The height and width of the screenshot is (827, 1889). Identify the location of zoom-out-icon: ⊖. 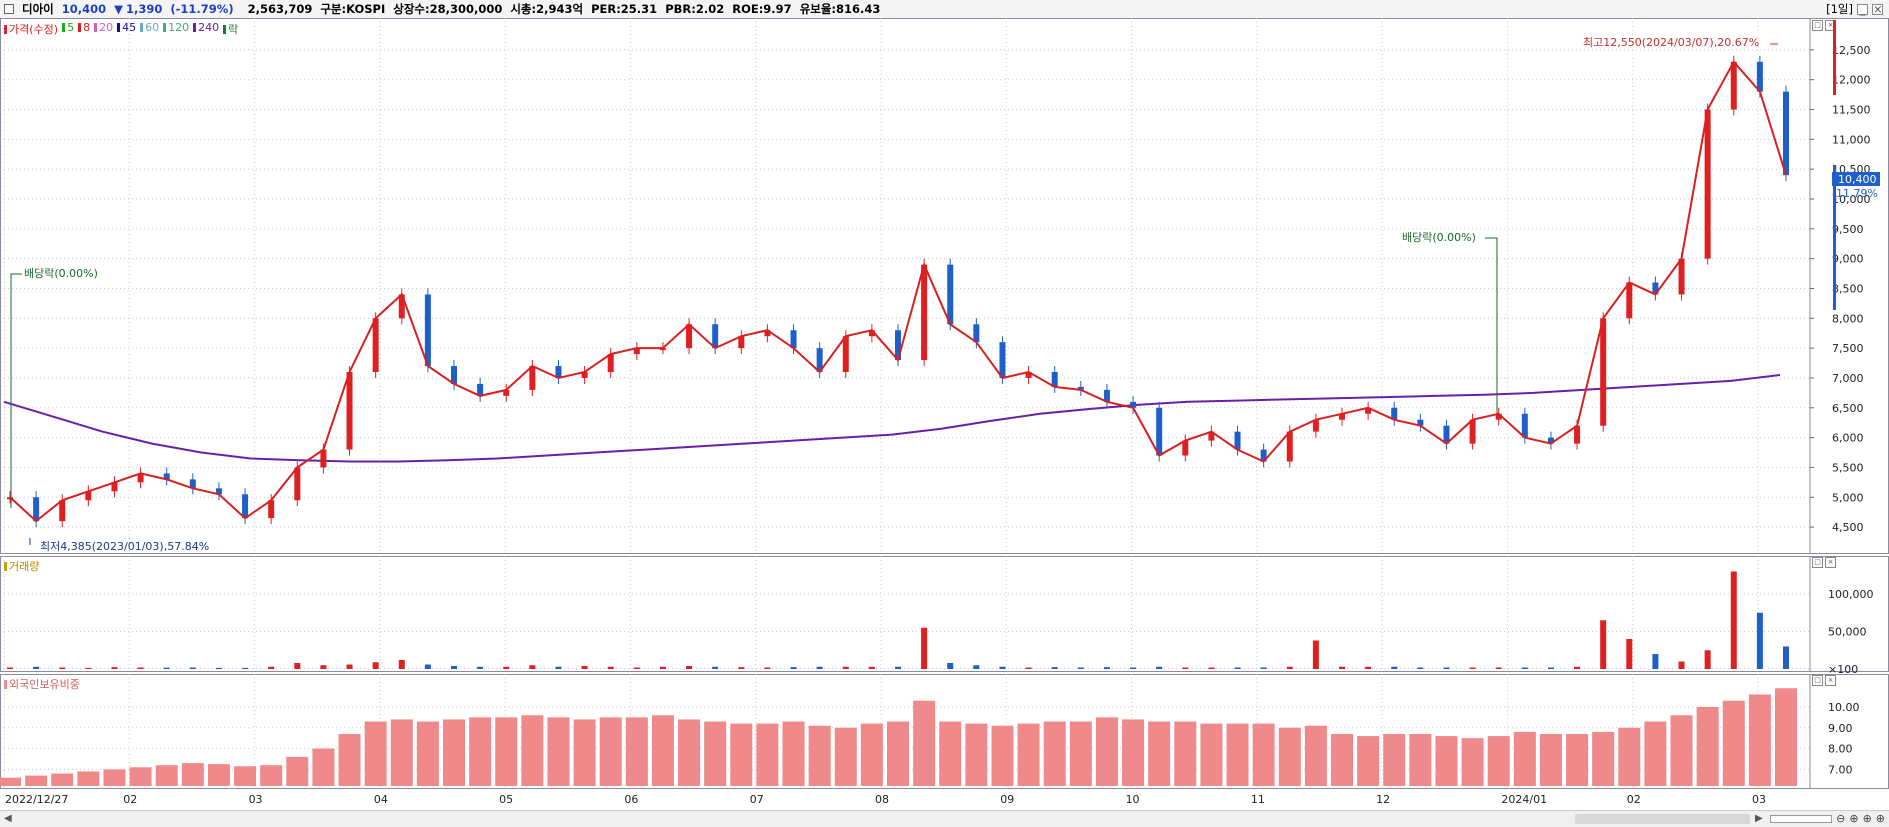
(1841, 818).